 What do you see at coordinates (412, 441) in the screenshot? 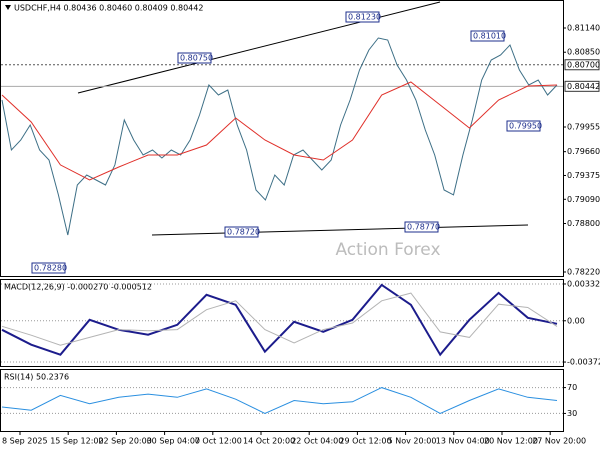
I see `x-tick-label: 5 Nov 20:00` at bounding box center [412, 441].